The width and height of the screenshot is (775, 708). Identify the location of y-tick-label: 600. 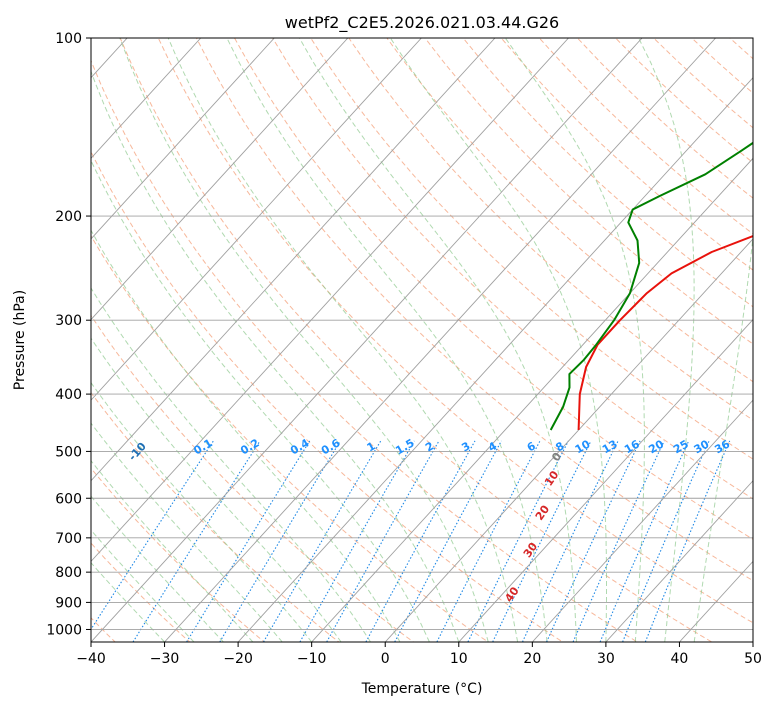
(68, 499).